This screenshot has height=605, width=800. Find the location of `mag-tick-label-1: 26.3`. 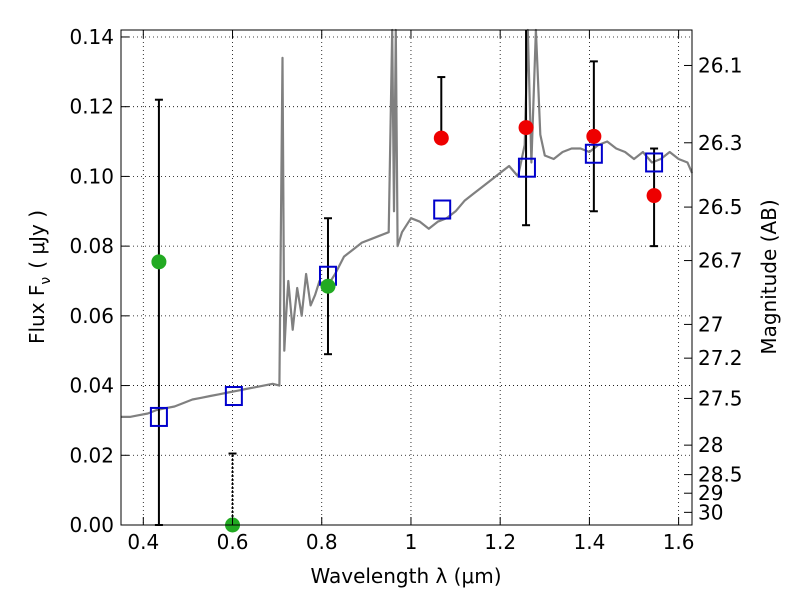

mag-tick-label-1: 26.3 is located at coordinates (720, 143).